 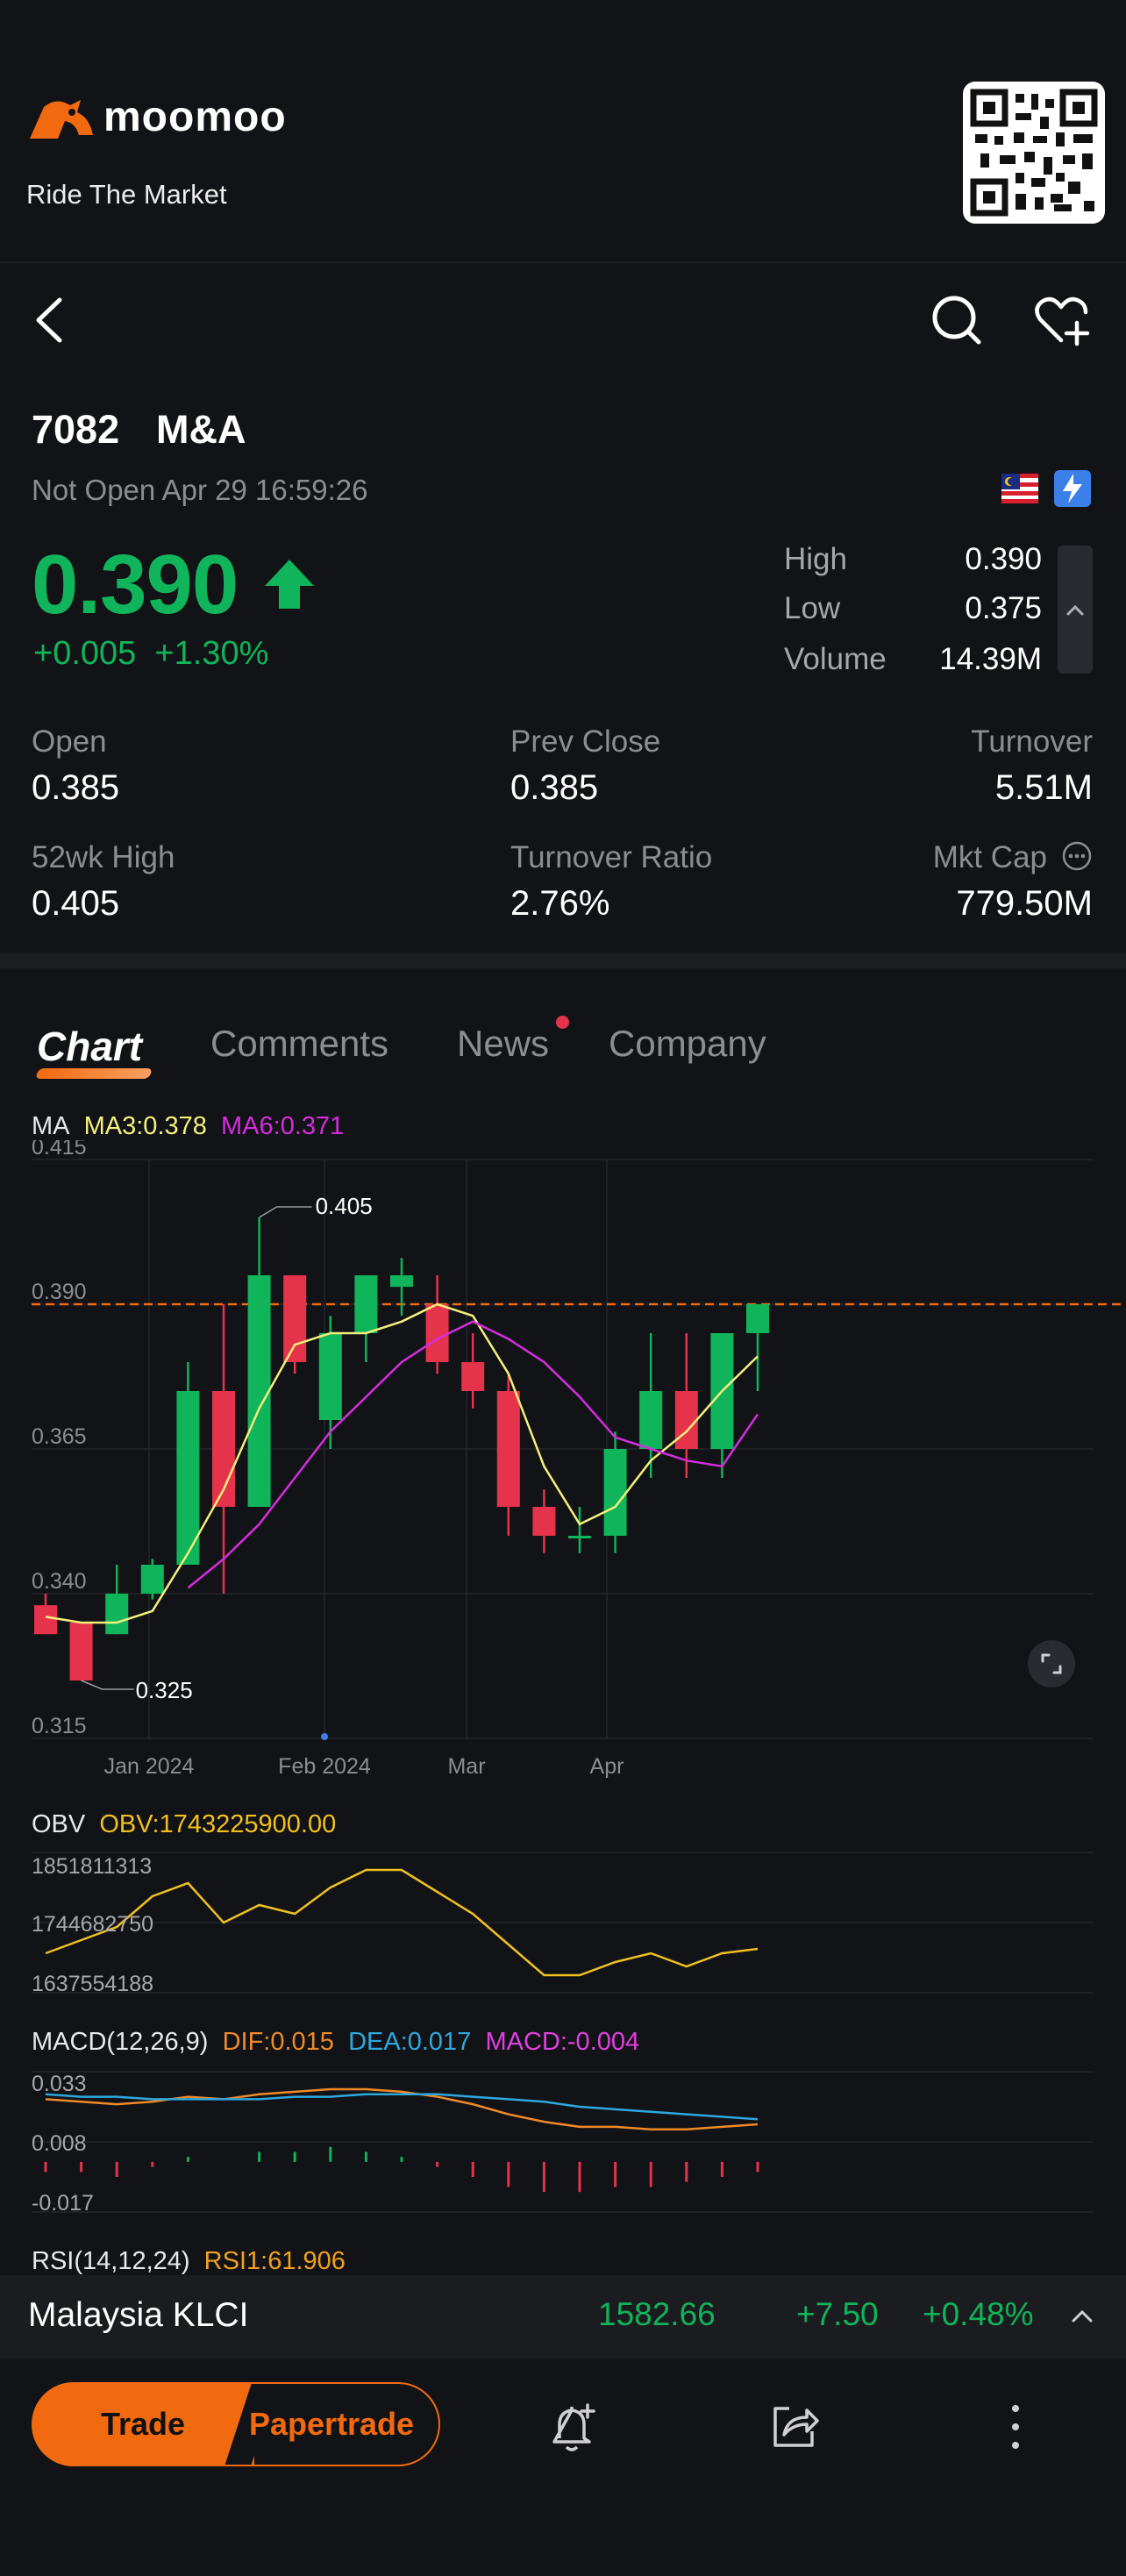 What do you see at coordinates (50, 320) in the screenshot?
I see `back-icon` at bounding box center [50, 320].